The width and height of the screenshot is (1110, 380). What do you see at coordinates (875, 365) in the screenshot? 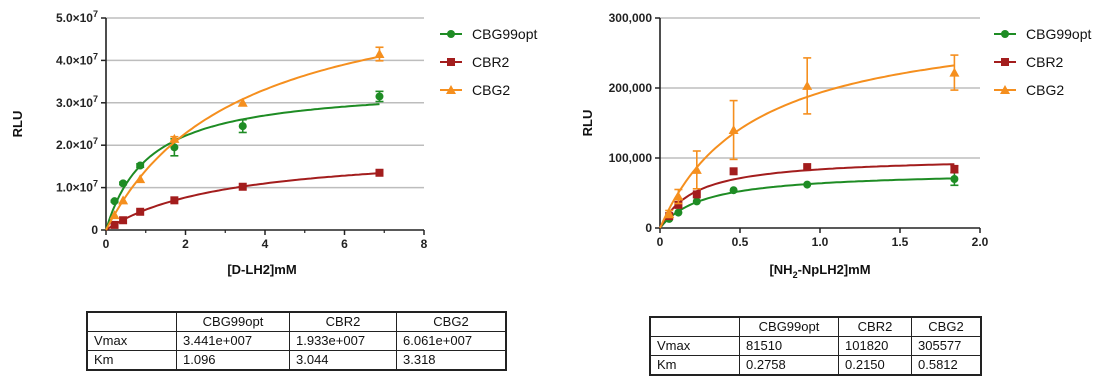
I see `table-cell: 0.2150` at bounding box center [875, 365].